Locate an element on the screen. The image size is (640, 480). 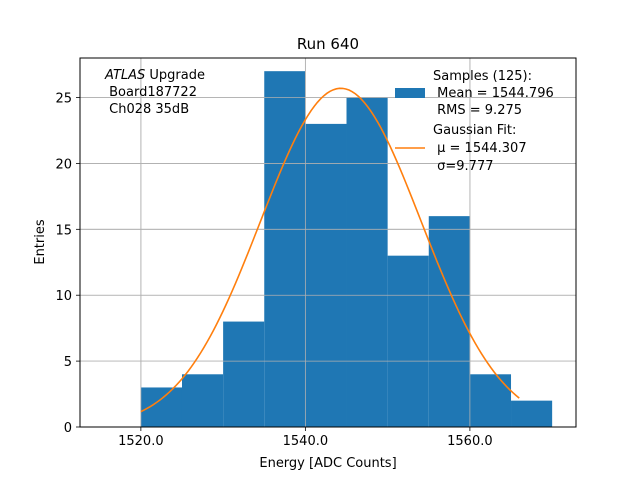
y-tick-label: 25 is located at coordinates (63, 99).